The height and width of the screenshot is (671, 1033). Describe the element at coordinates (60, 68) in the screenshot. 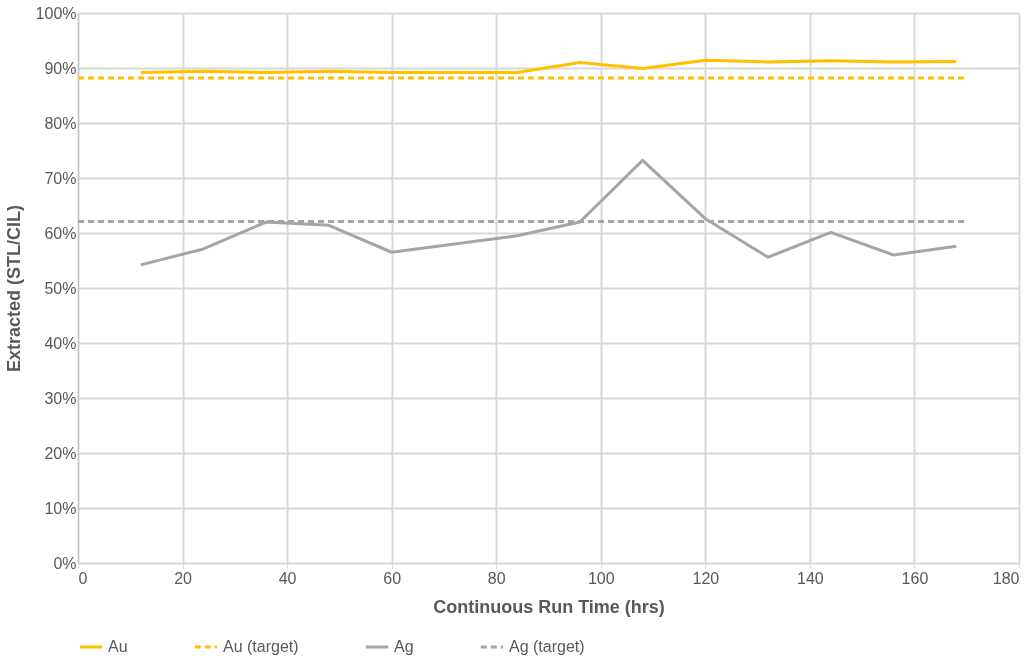

I see `y-tick-label: 90%` at that location.